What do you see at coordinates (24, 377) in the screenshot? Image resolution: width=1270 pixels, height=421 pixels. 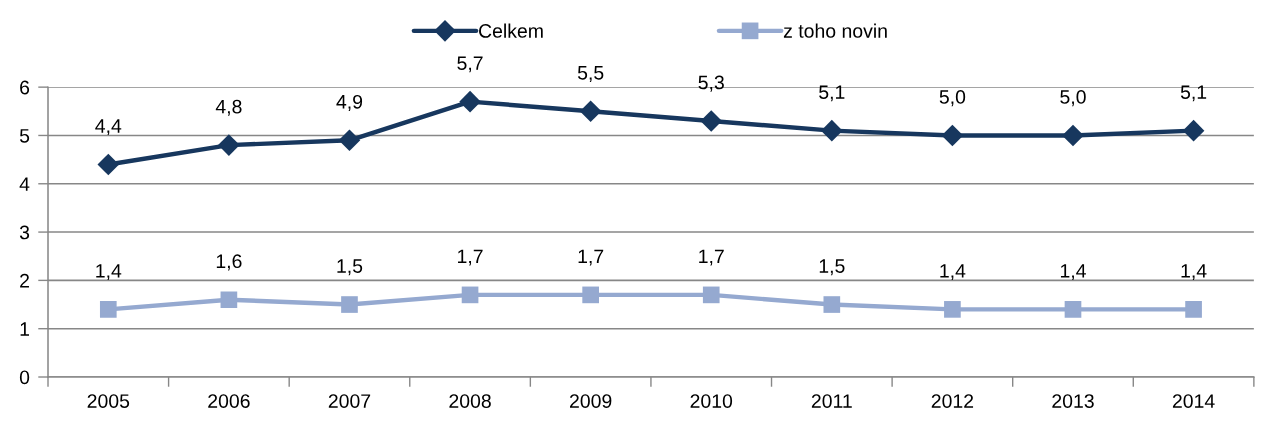 I see `y-tick-label: 0` at bounding box center [24, 377].